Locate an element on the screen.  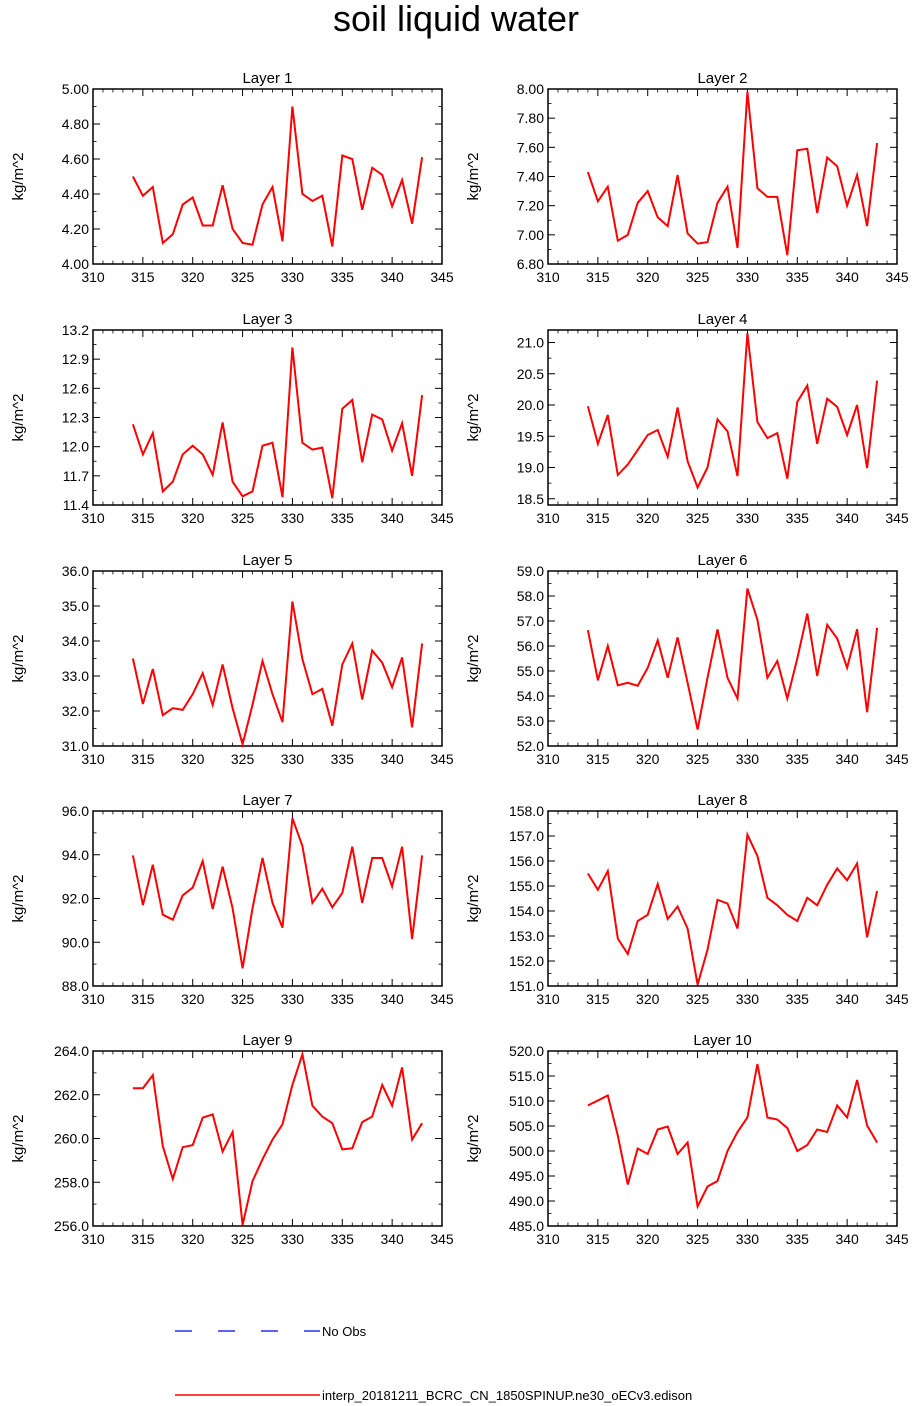
chart-7-ytick-label: 88.0 is located at coordinates (75, 986).